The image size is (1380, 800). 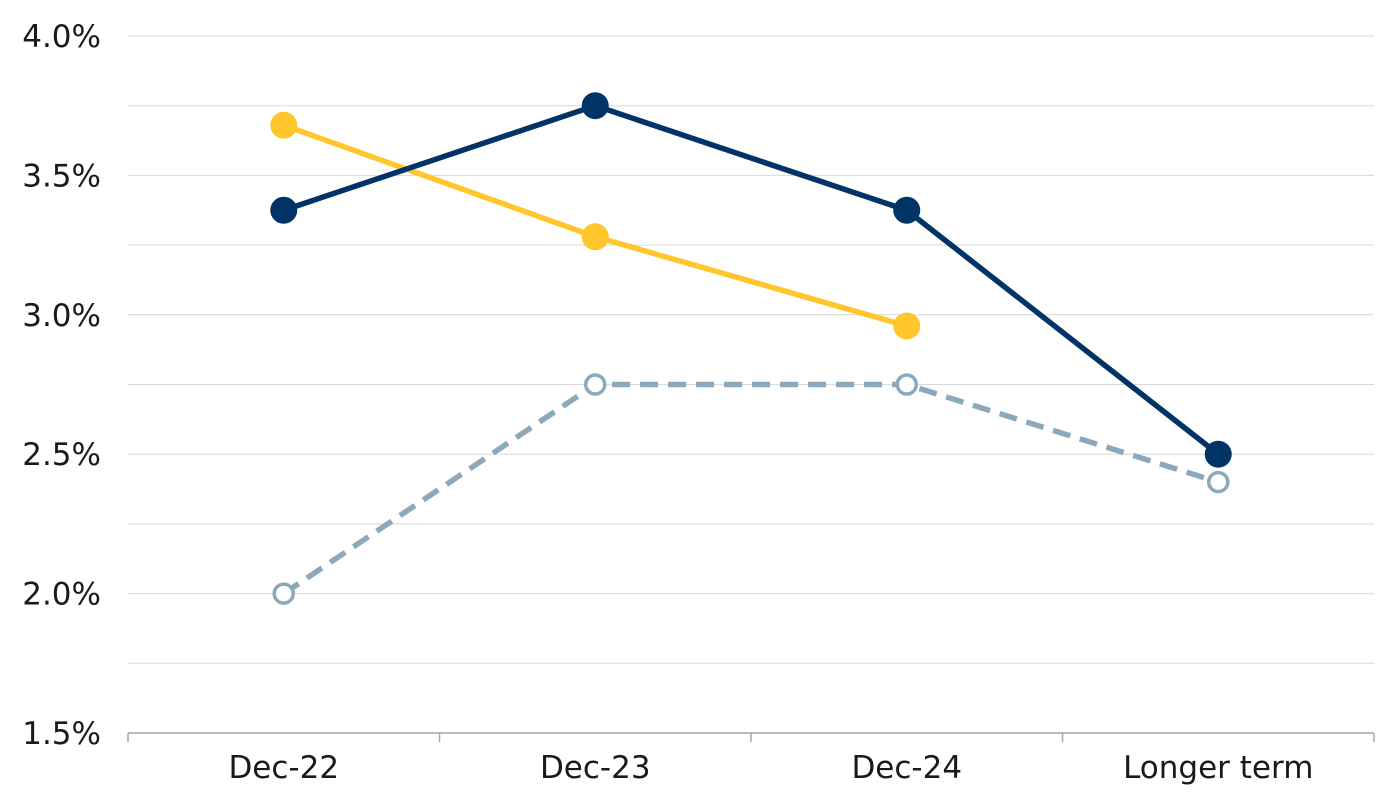 I want to click on y-tick-label: 3.0%, so click(x=61, y=316).